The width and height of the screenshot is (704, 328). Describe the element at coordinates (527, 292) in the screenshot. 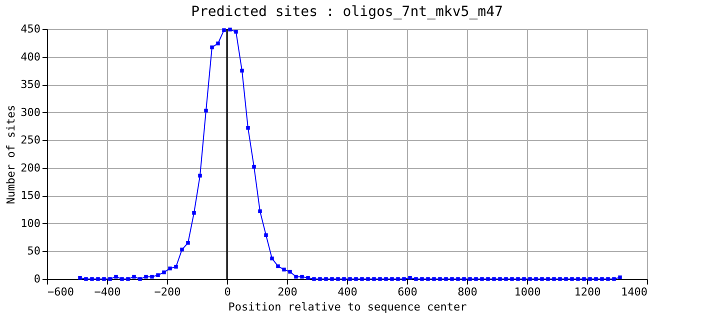

I see `x-tick-label: 1000` at that location.